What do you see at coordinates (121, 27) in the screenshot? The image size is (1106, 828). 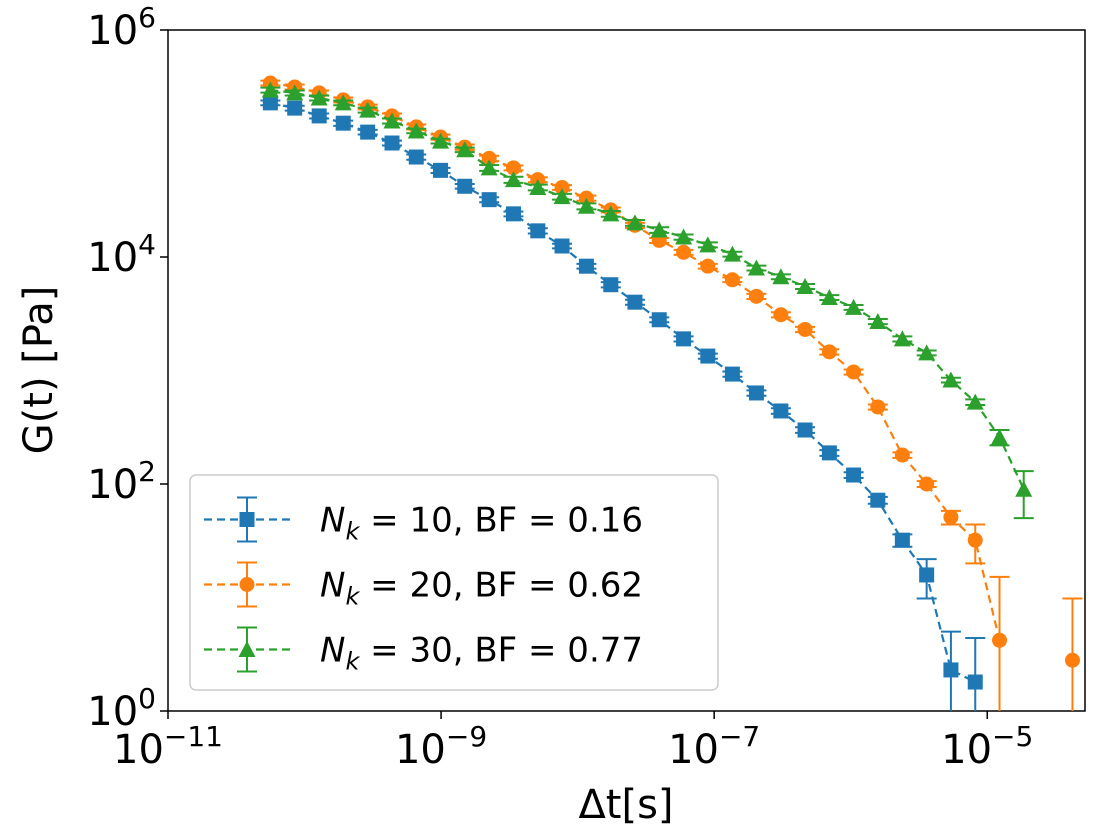 I see `y-tick-label: 10⁶` at bounding box center [121, 27].